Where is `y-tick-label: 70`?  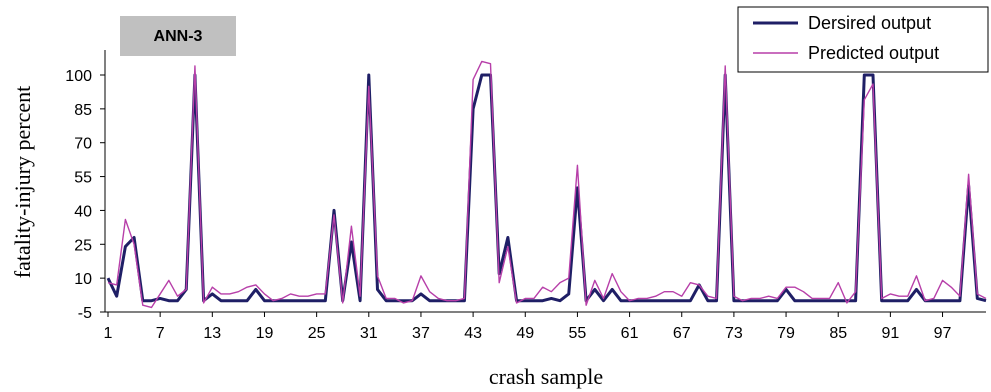 y-tick-label: 70 is located at coordinates (83, 144).